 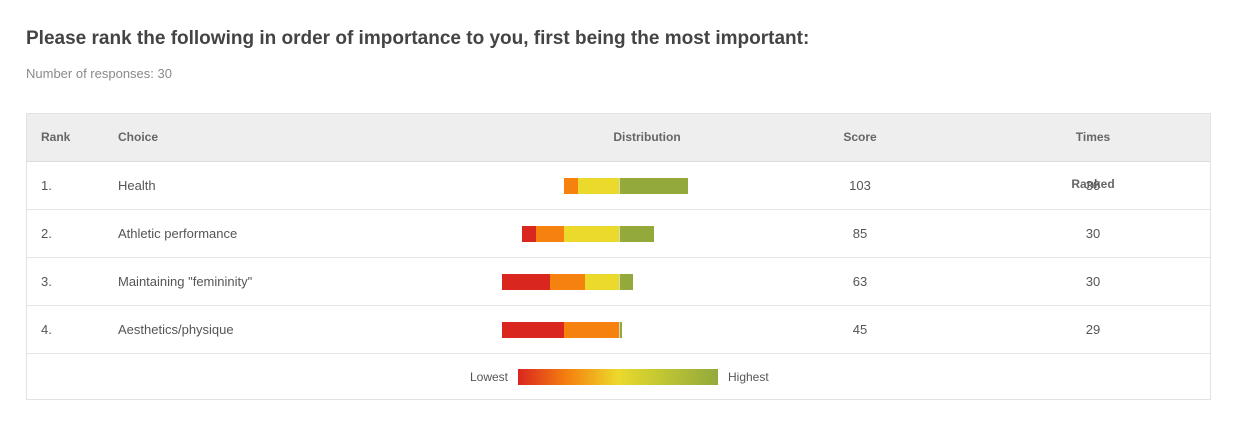 I want to click on score-cell: 45, so click(x=860, y=329).